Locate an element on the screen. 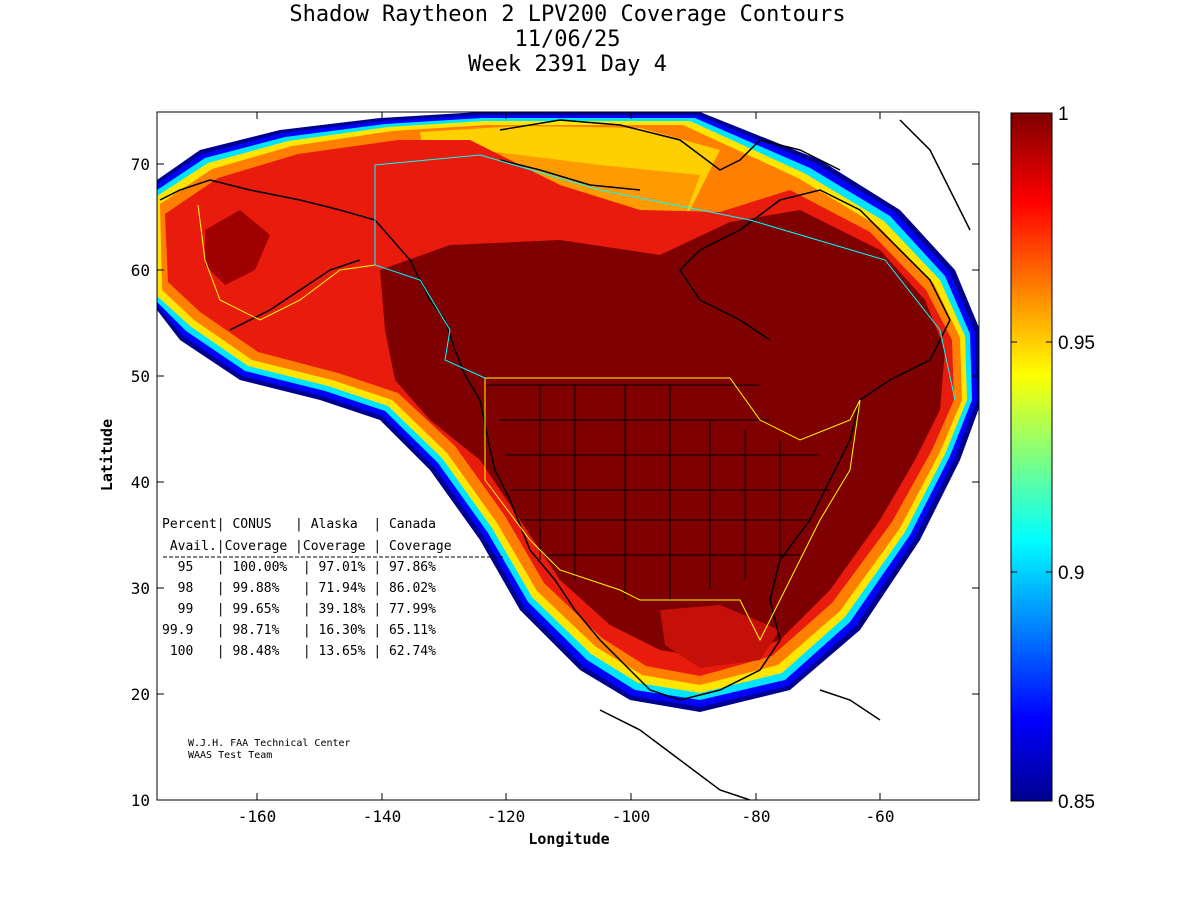 Image resolution: width=1200 pixels, height=900 pixels. stats-row: 99 | 99.65% | 39.18% | 77.99% is located at coordinates (299, 609).